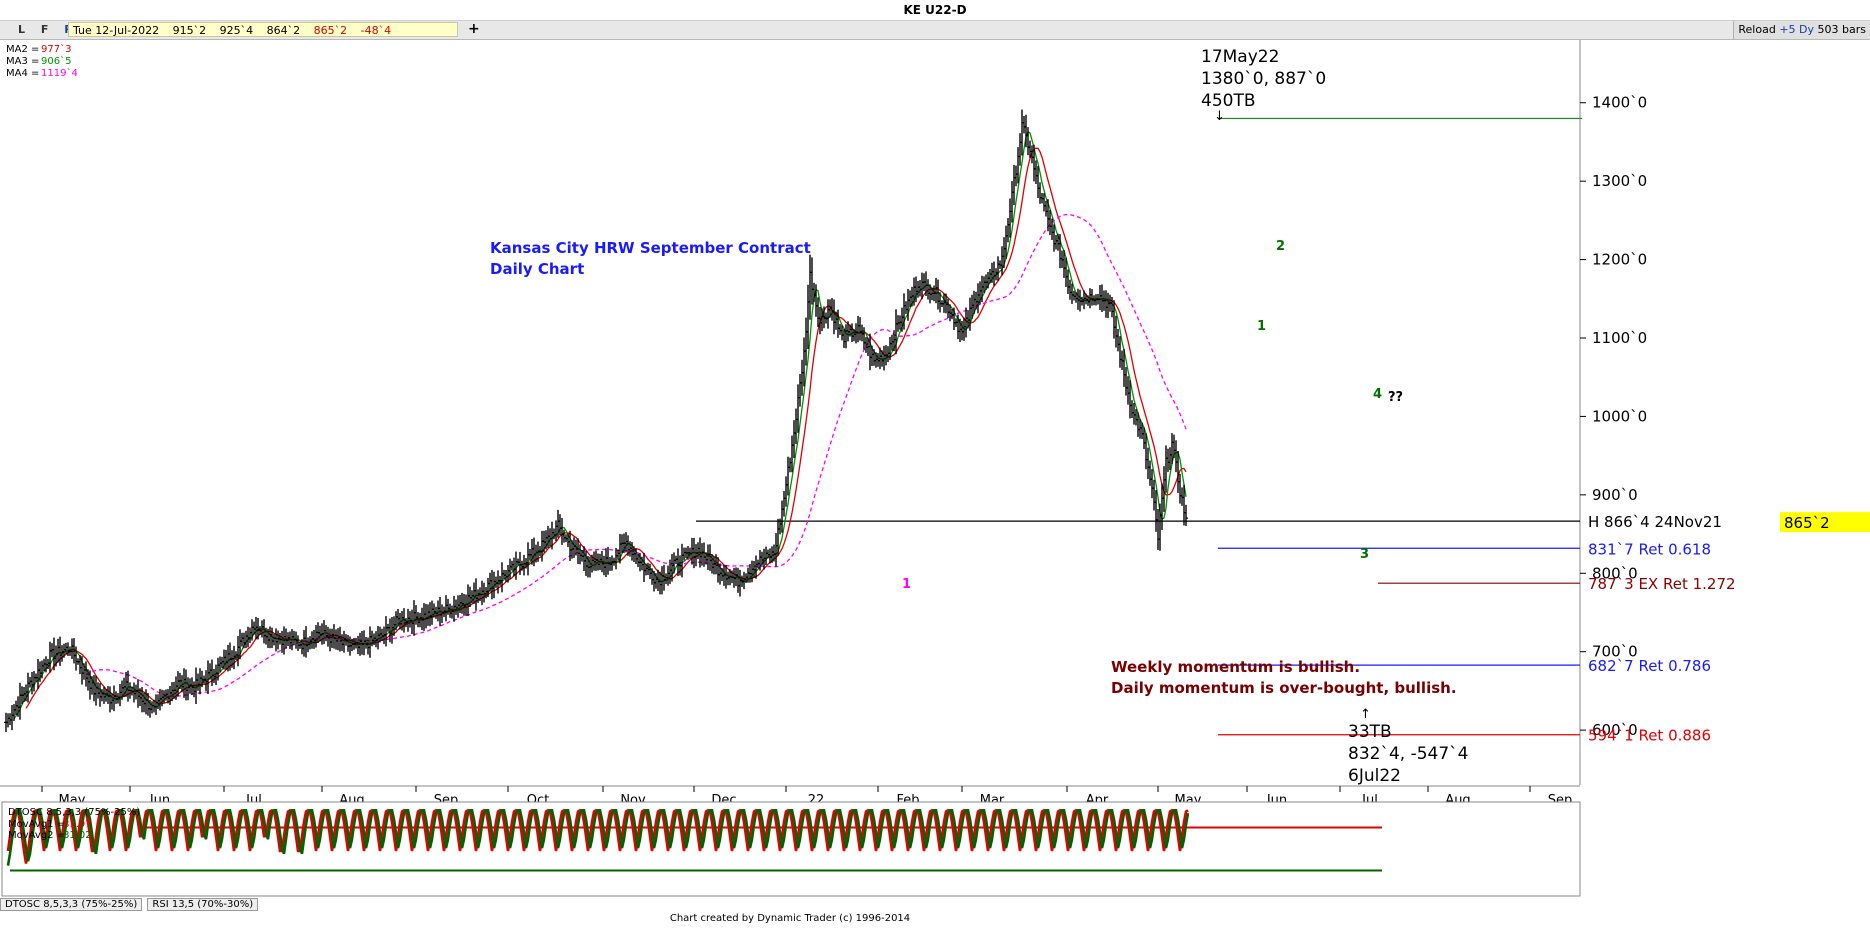  Describe the element at coordinates (1219, 116) in the screenshot. I see `high-arrow: ↓` at that location.